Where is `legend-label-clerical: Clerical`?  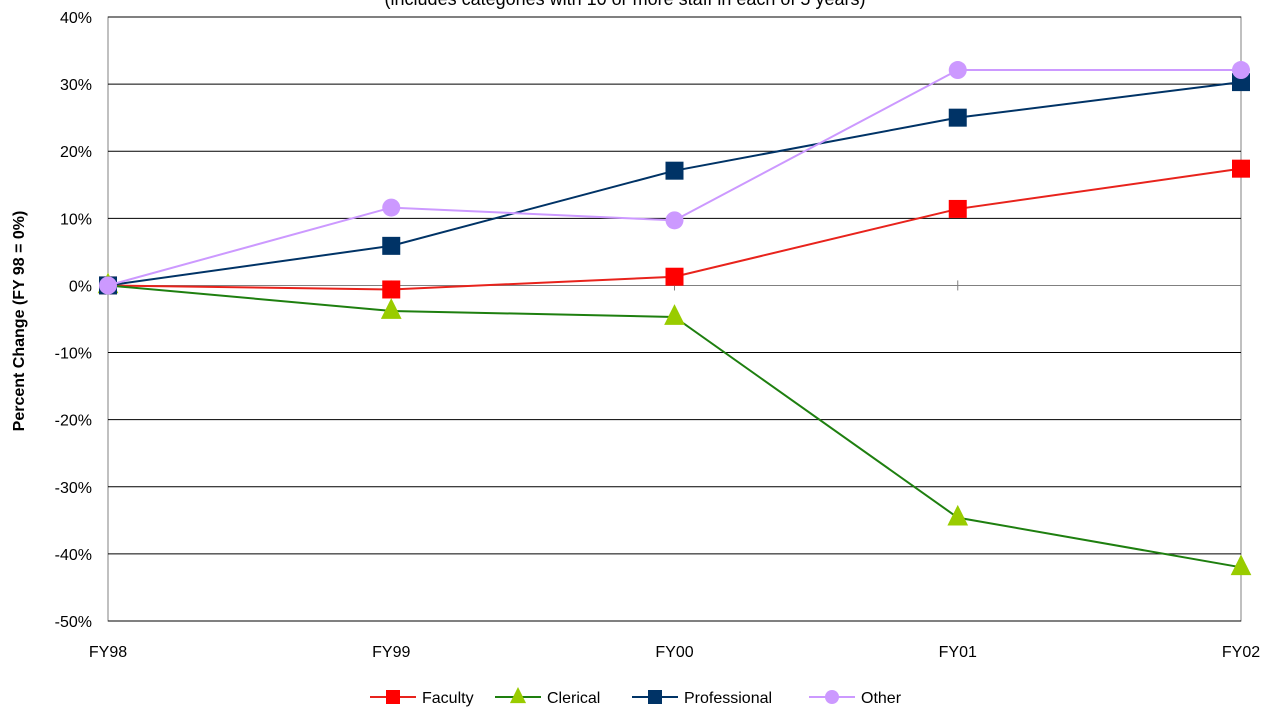
legend-label-clerical: Clerical is located at coordinates (573, 698).